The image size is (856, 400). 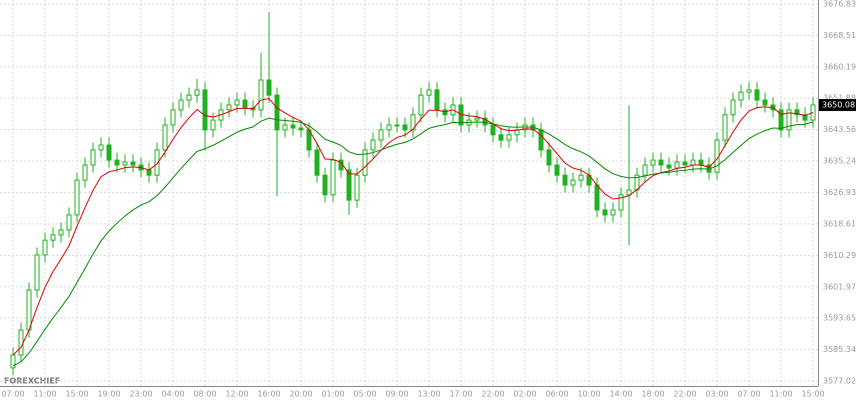 What do you see at coordinates (716, 394) in the screenshot?
I see `x-tick-label: 03:00` at bounding box center [716, 394].